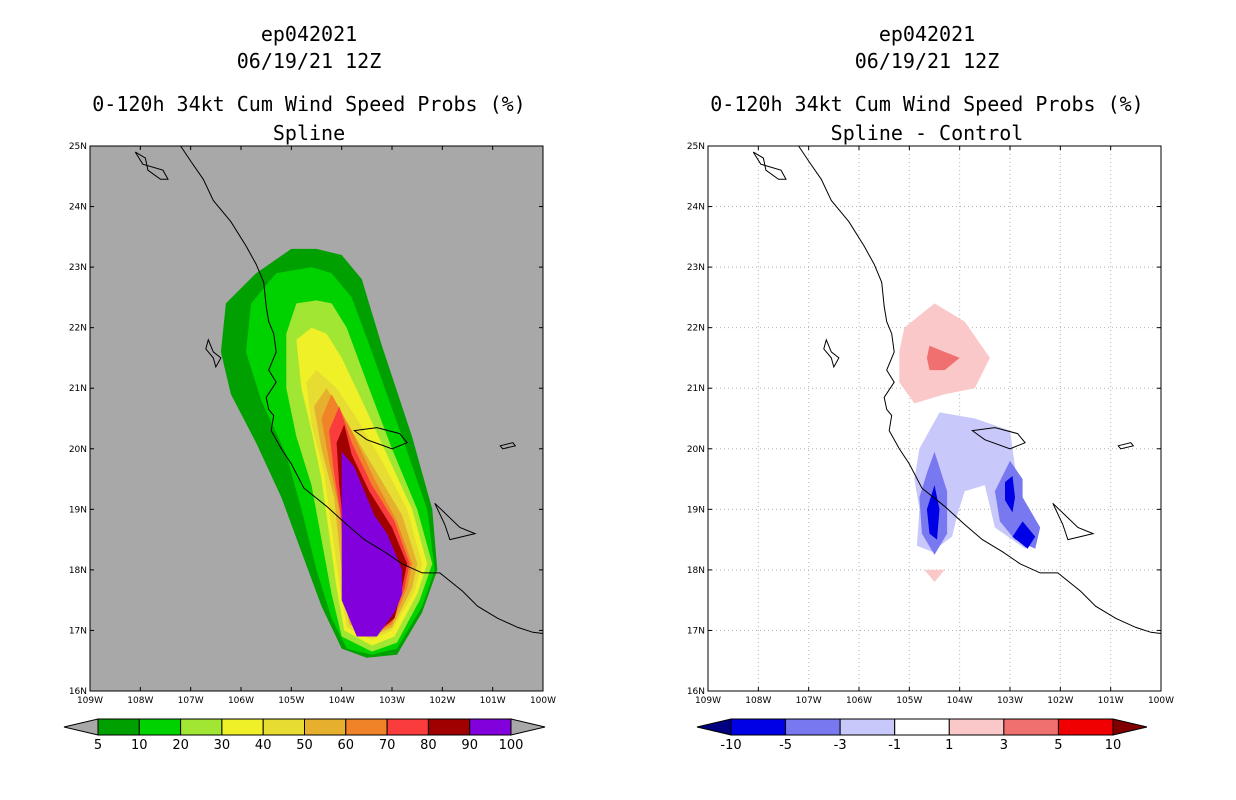 The width and height of the screenshot is (1236, 800). Describe the element at coordinates (894, 745) in the screenshot. I see `colorbar-label: -1` at that location.